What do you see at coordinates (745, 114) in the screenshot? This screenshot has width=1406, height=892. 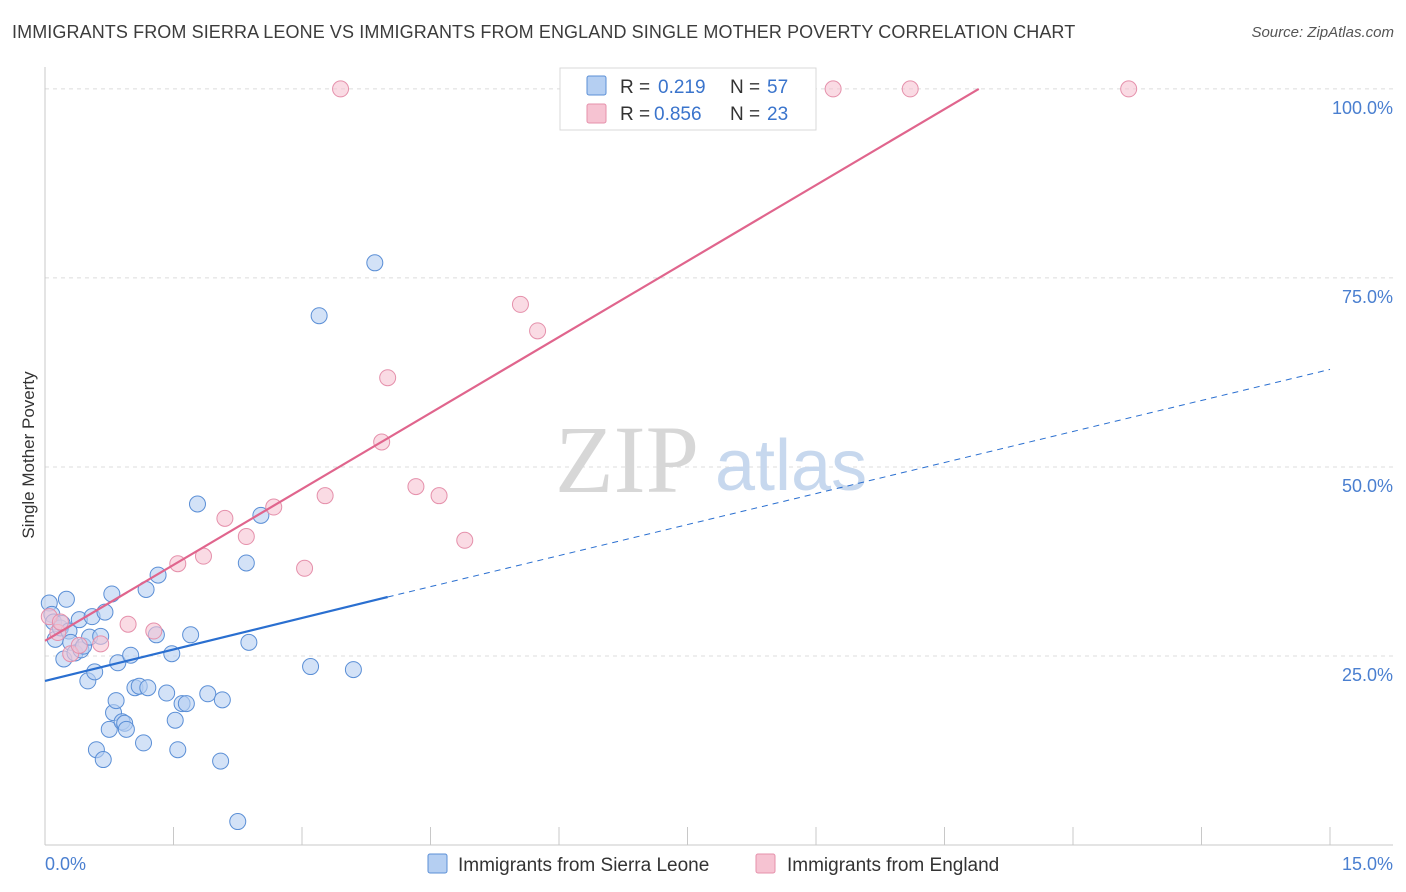 I see `legend-n-label-2: N =` at bounding box center [745, 114].